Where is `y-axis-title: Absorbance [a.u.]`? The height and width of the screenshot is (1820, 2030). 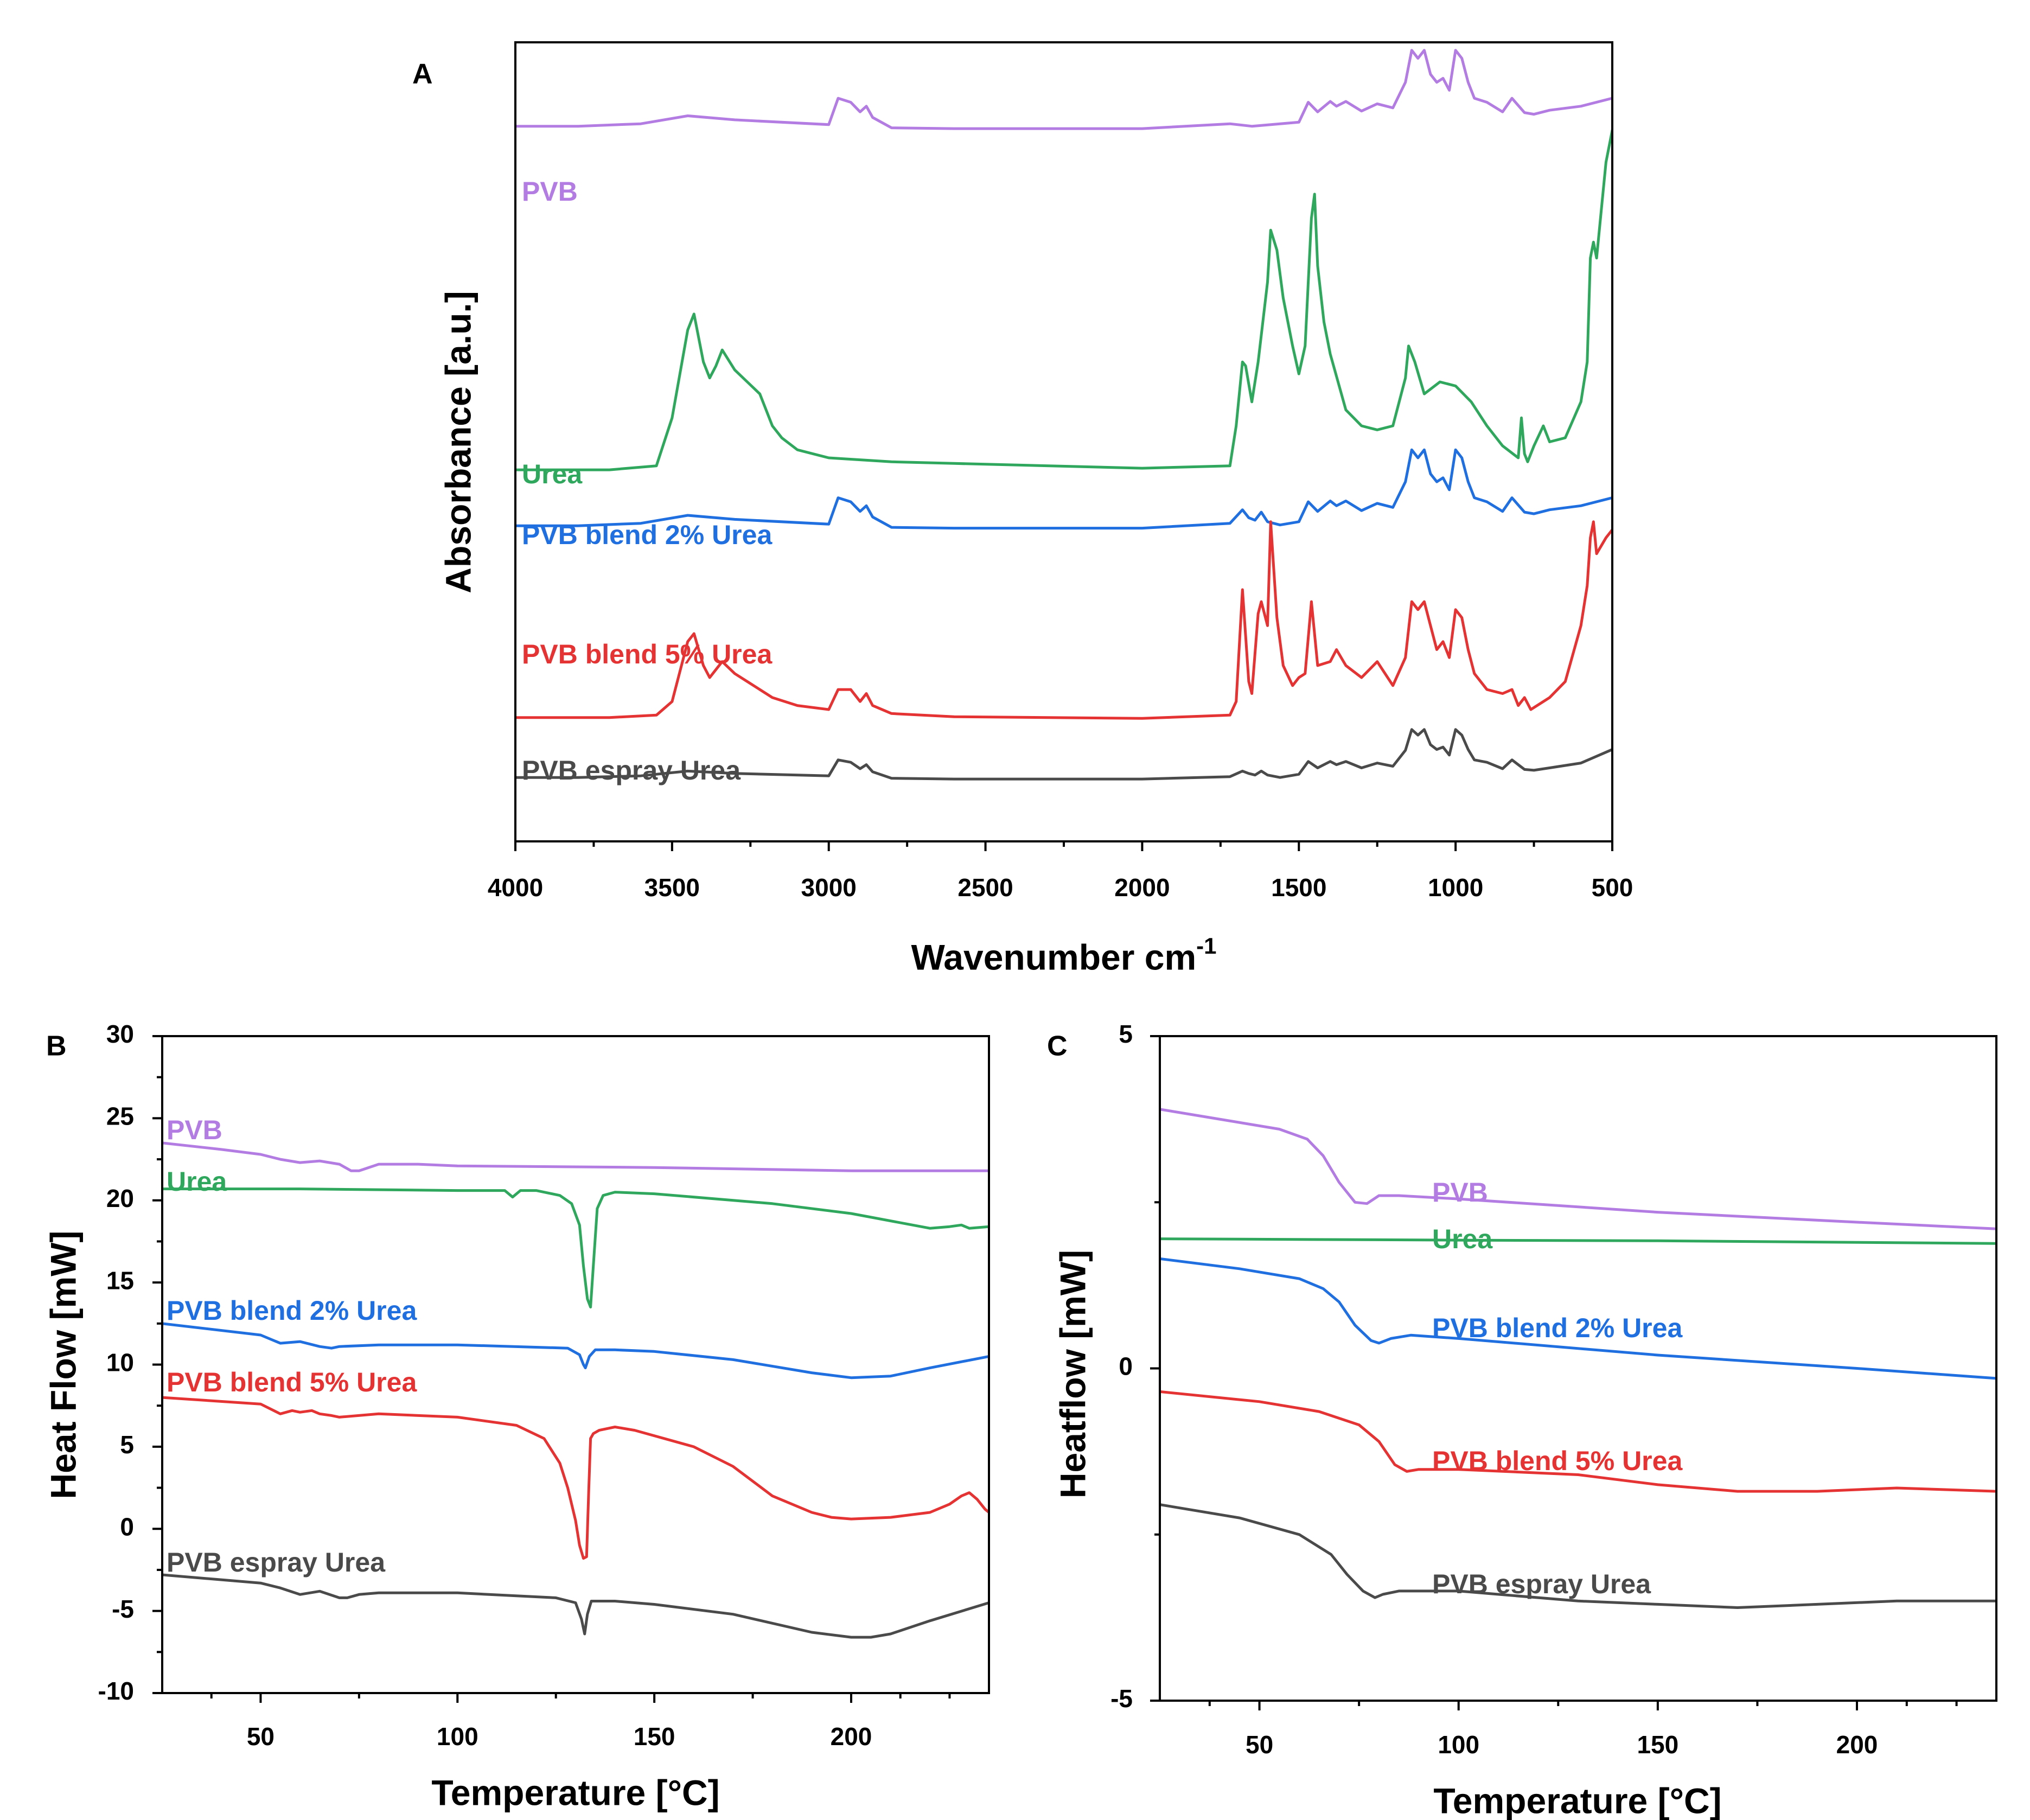
y-axis-title: Absorbance [a.u.] is located at coordinates (458, 442).